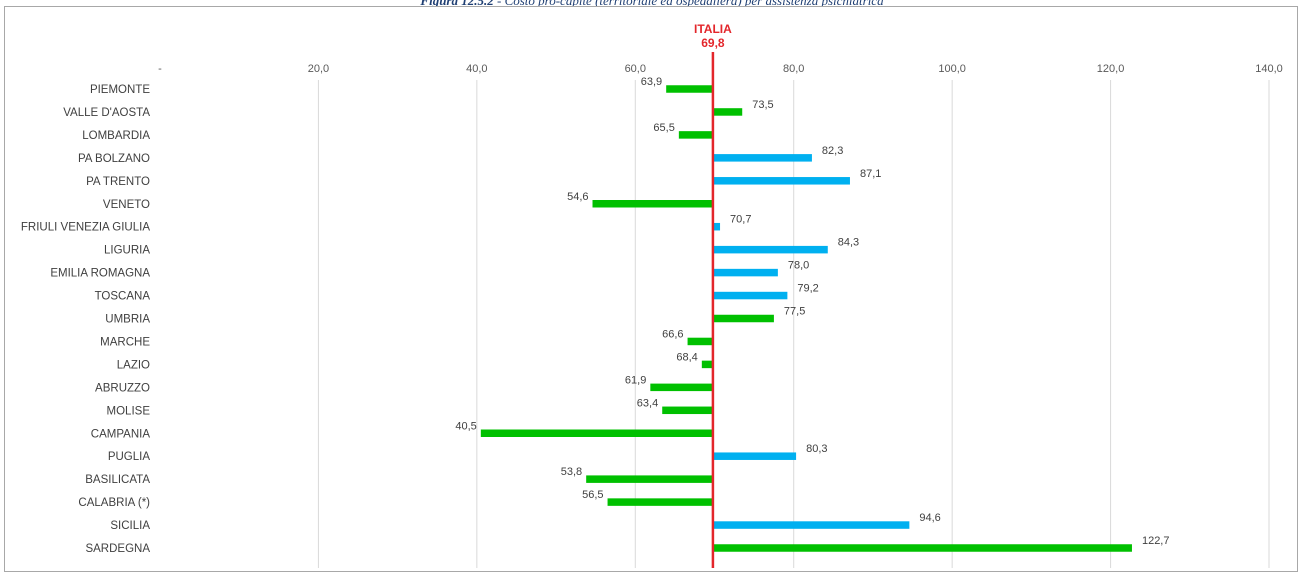 This screenshot has height=574, width=1304. I want to click on data-label: 78,0, so click(798, 266).